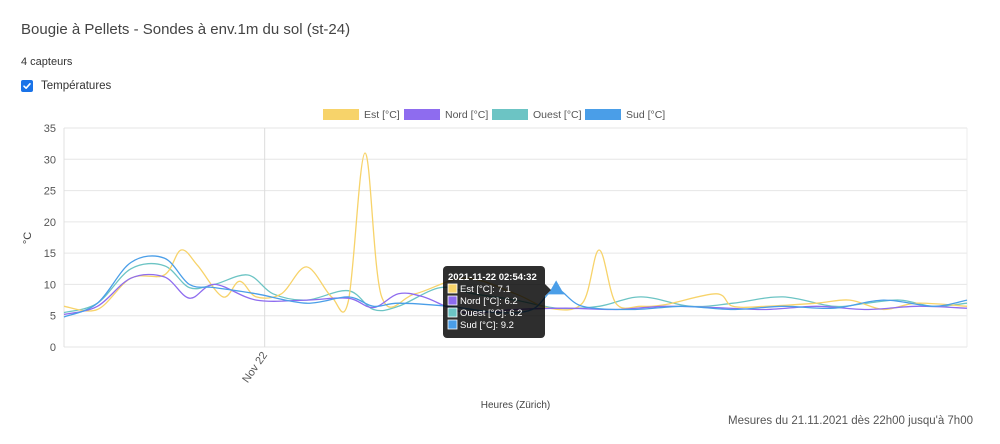 This screenshot has height=444, width=1000. What do you see at coordinates (645, 115) in the screenshot?
I see `legend-label: Sud [°C]` at bounding box center [645, 115].